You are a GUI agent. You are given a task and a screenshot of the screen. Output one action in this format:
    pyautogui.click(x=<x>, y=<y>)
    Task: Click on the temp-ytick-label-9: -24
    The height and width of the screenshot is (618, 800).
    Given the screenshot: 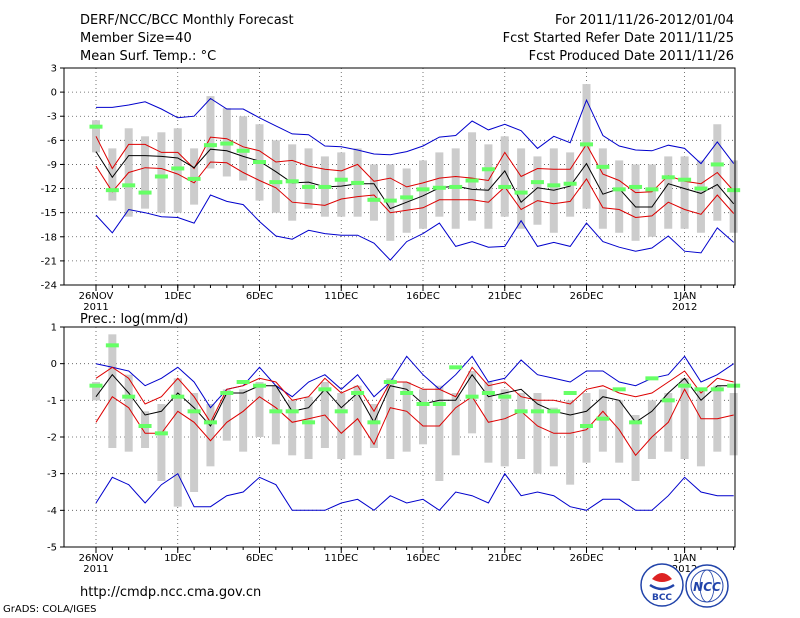 What is the action you would take?
    pyautogui.click(x=49, y=286)
    